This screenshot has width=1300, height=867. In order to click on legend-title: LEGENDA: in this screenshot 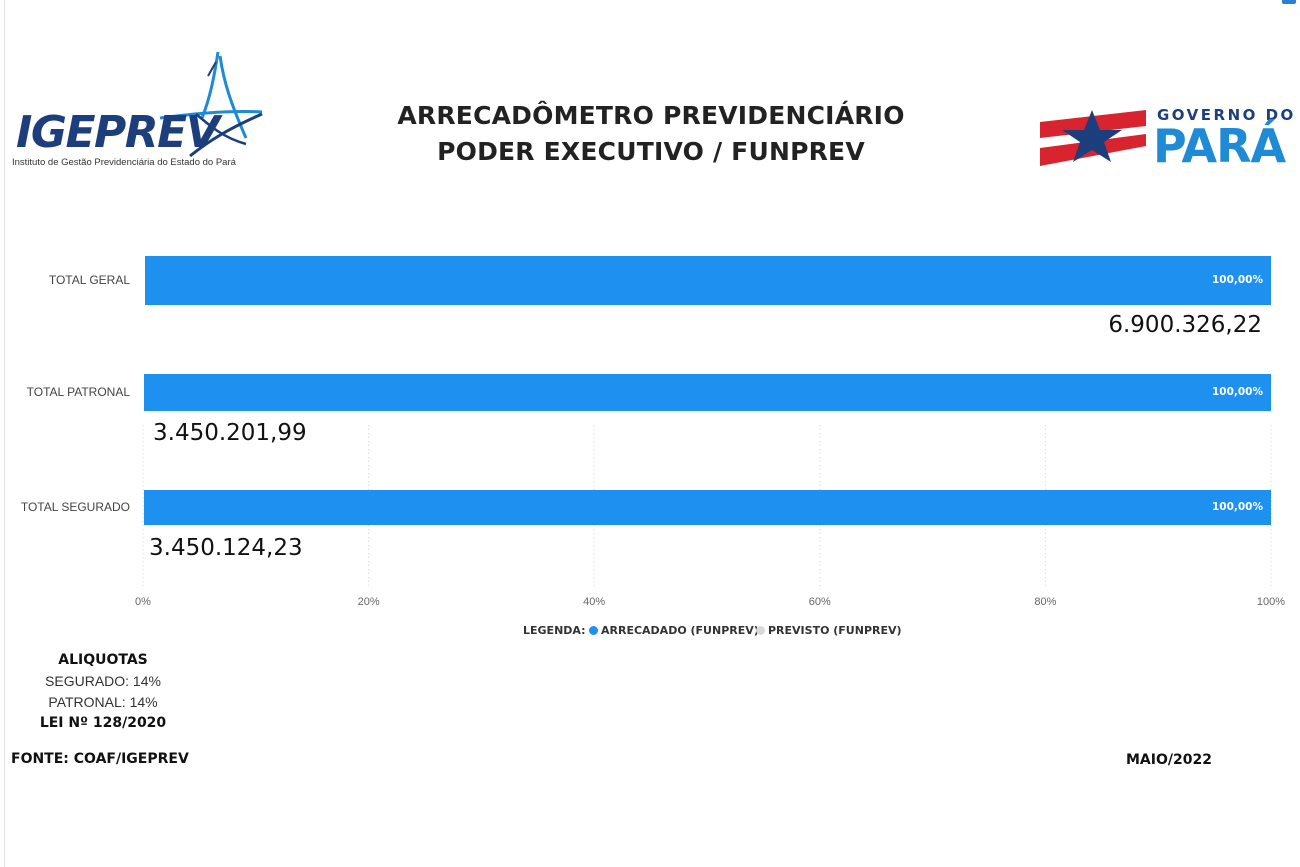, I will do `click(554, 630)`.